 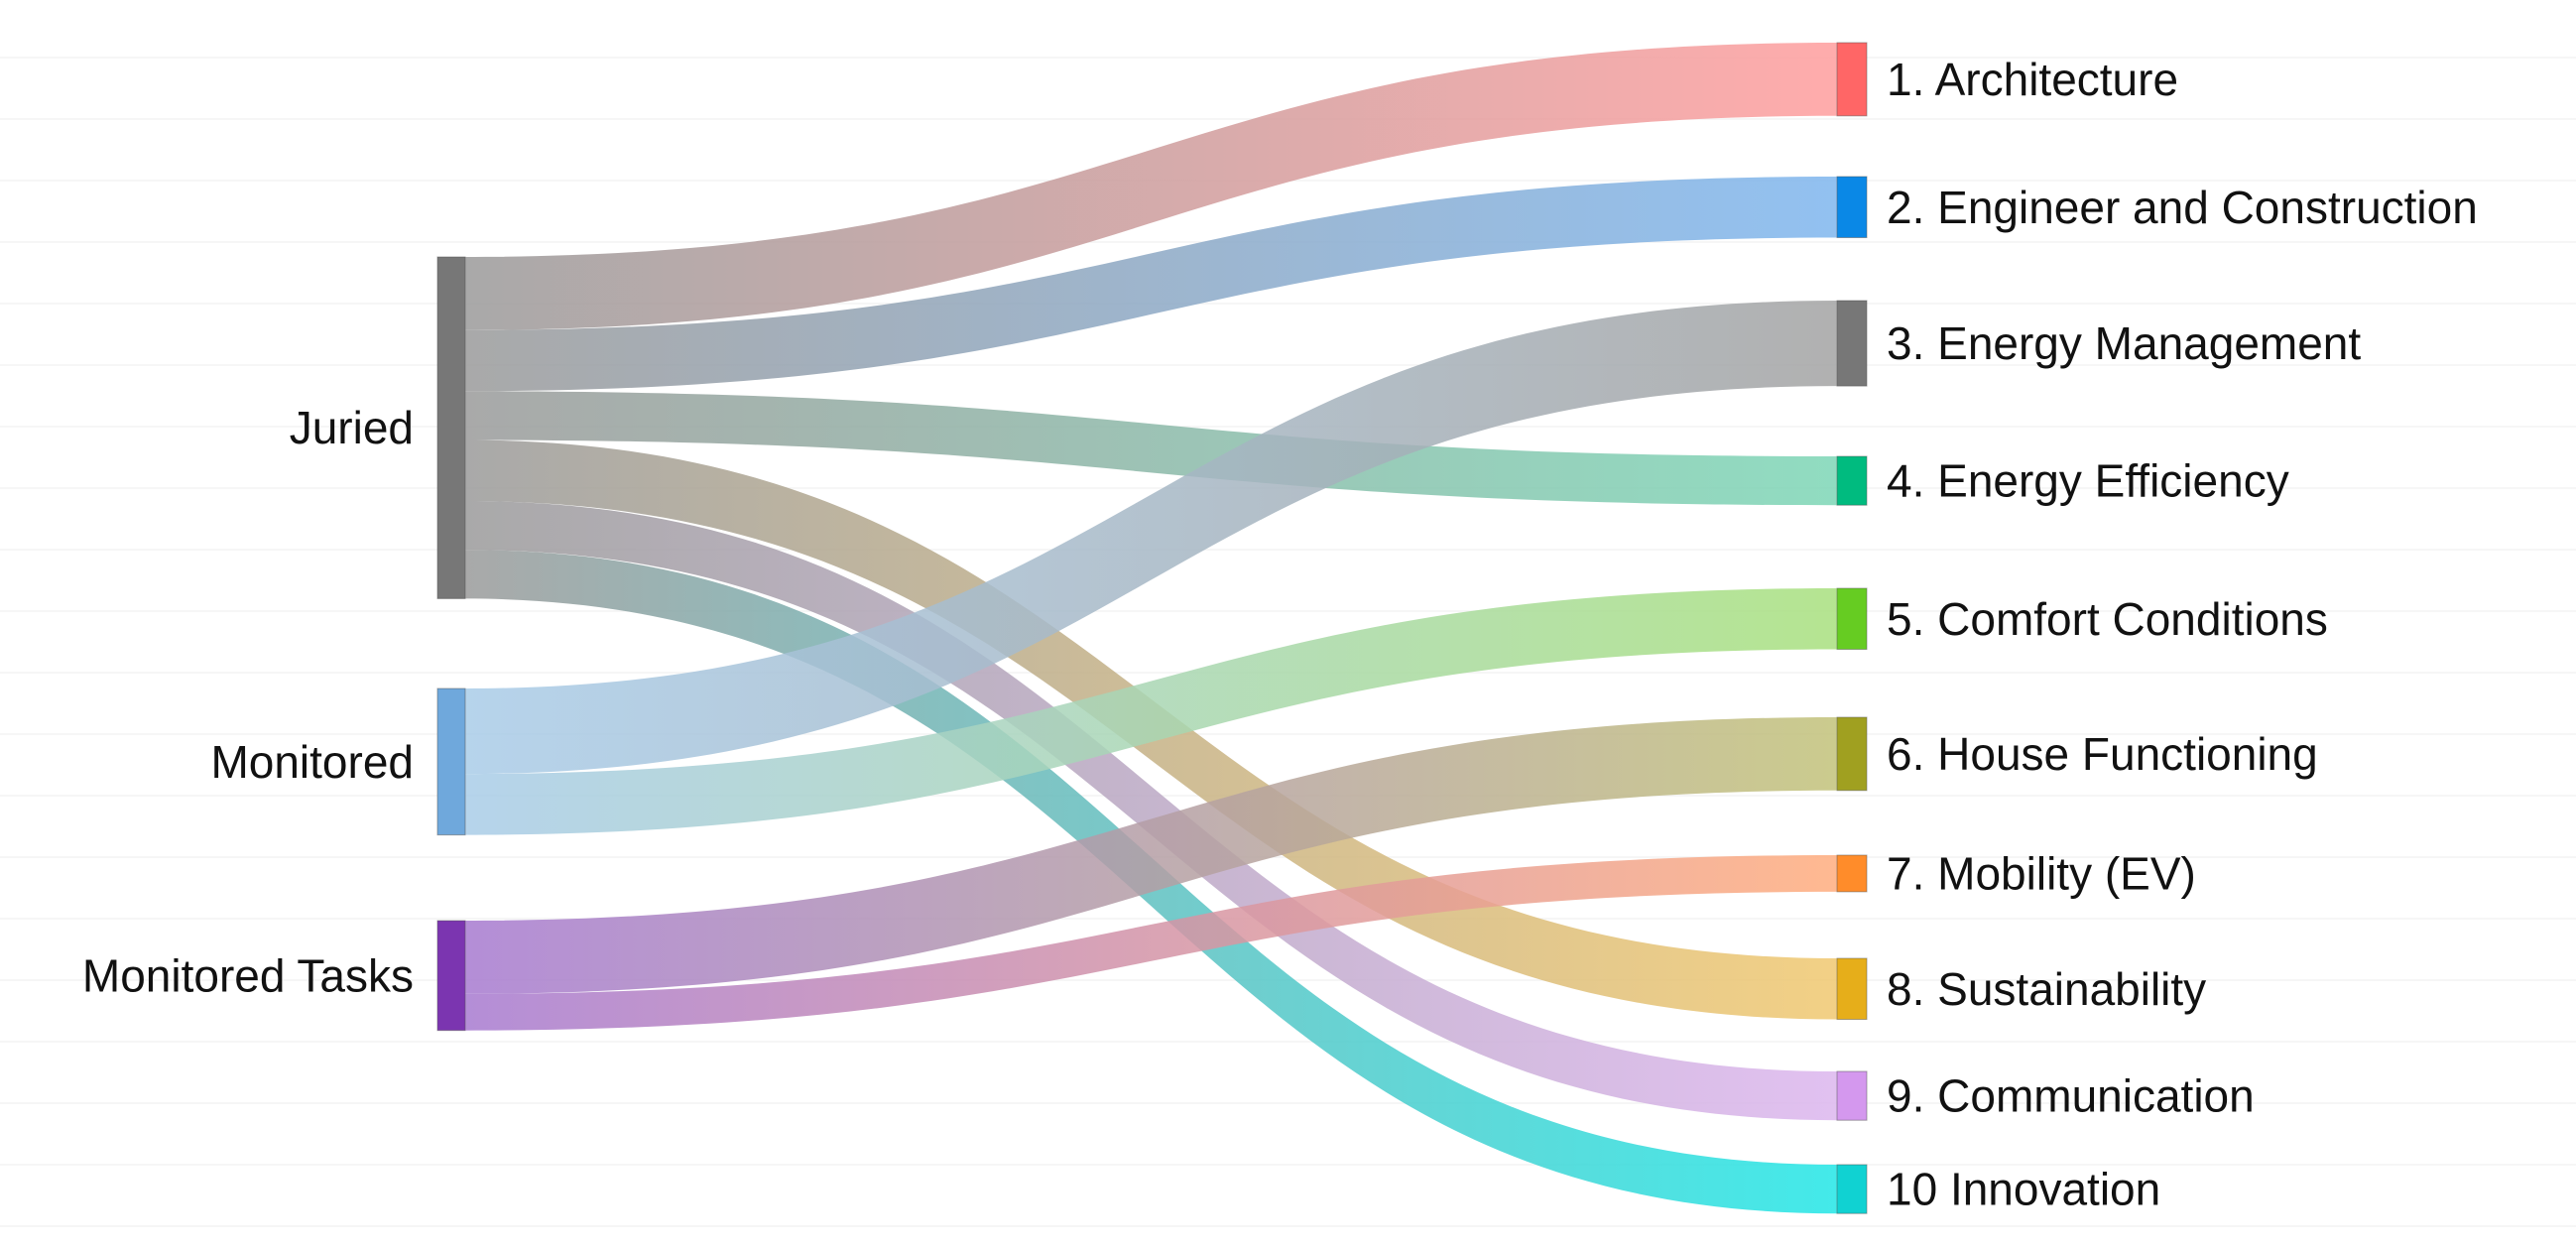 I want to click on node-label-3-energy-management: 3. Energy Management, so click(x=2124, y=343).